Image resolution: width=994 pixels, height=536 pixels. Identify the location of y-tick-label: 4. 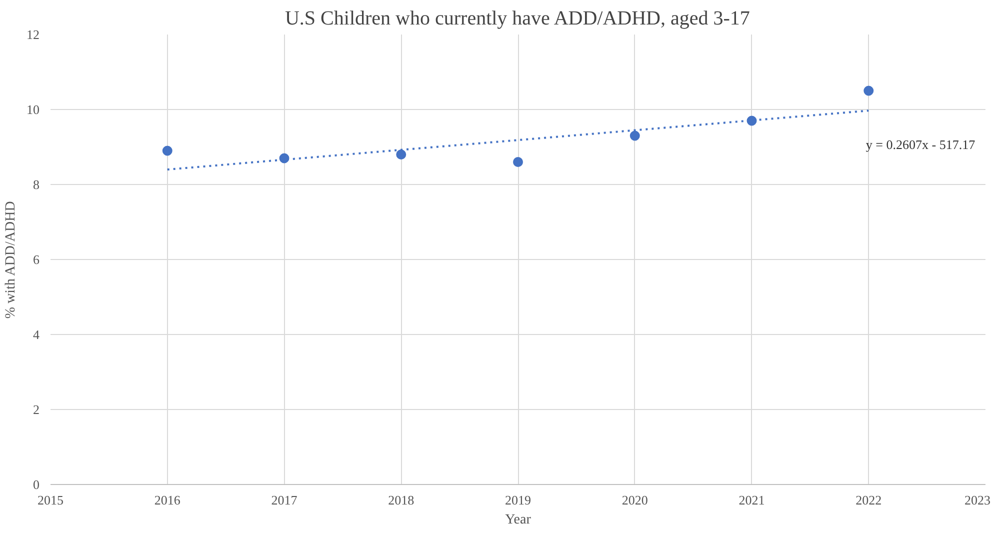
(36, 334).